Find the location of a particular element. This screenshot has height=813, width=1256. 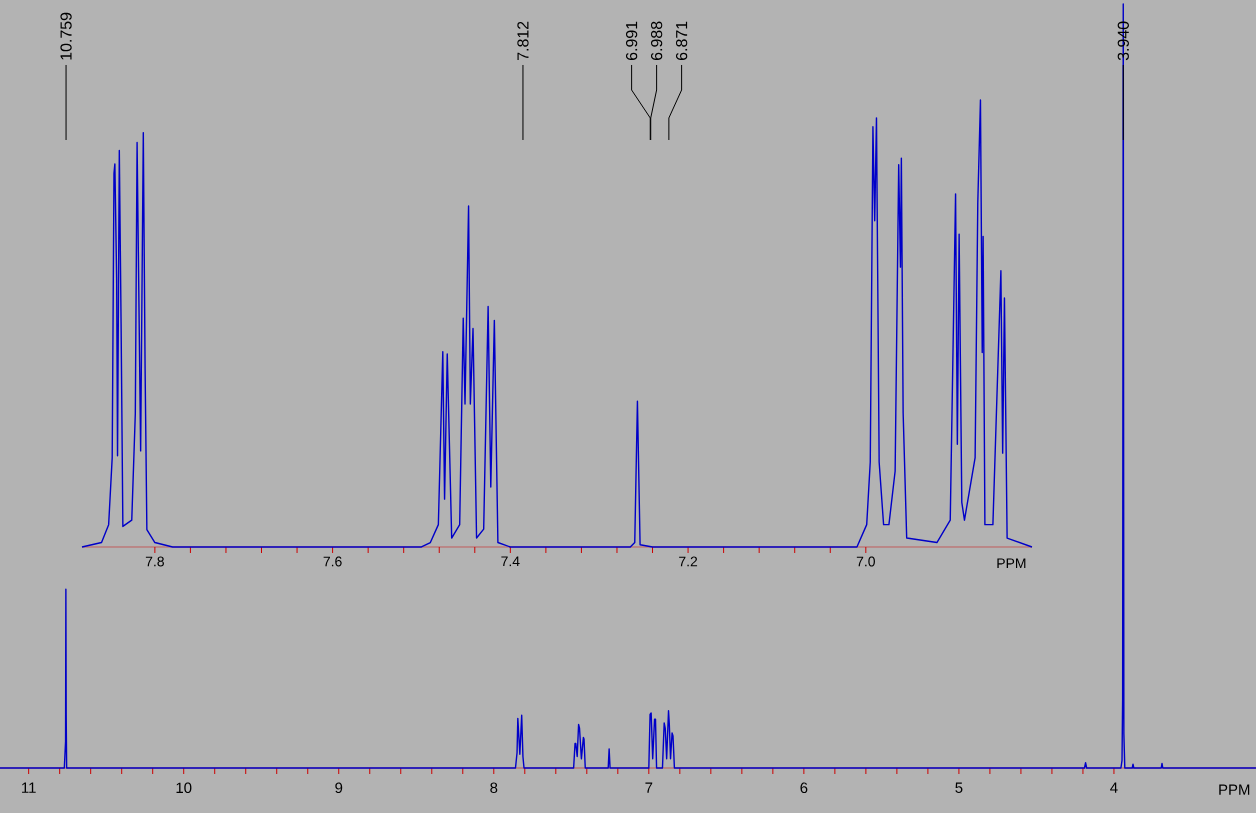

x-tick-label: 9 is located at coordinates (339, 788).